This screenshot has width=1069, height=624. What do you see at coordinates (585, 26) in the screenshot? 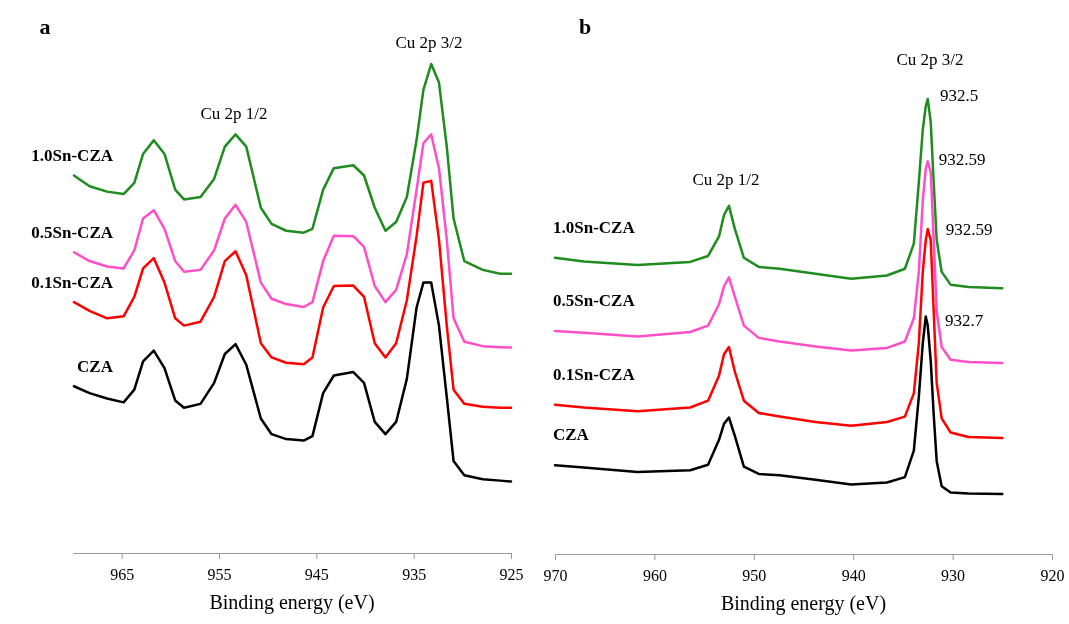
I see `chart-title: b` at bounding box center [585, 26].